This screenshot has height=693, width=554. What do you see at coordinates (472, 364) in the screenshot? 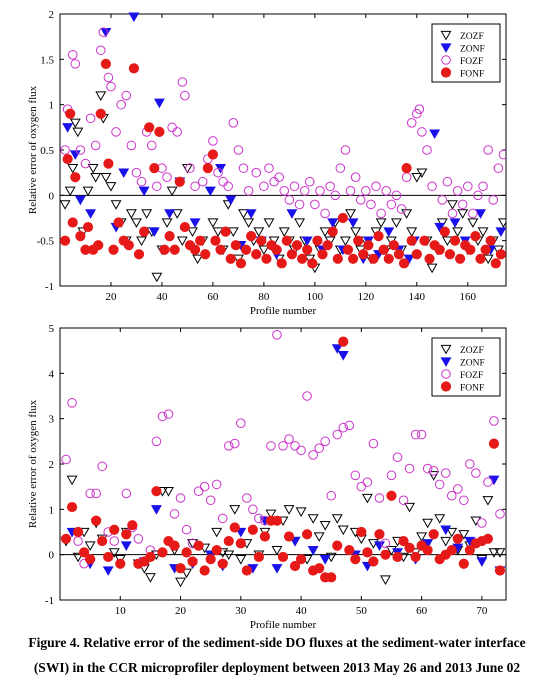
I see `legend-label-zonf: ZONF` at bounding box center [472, 364].